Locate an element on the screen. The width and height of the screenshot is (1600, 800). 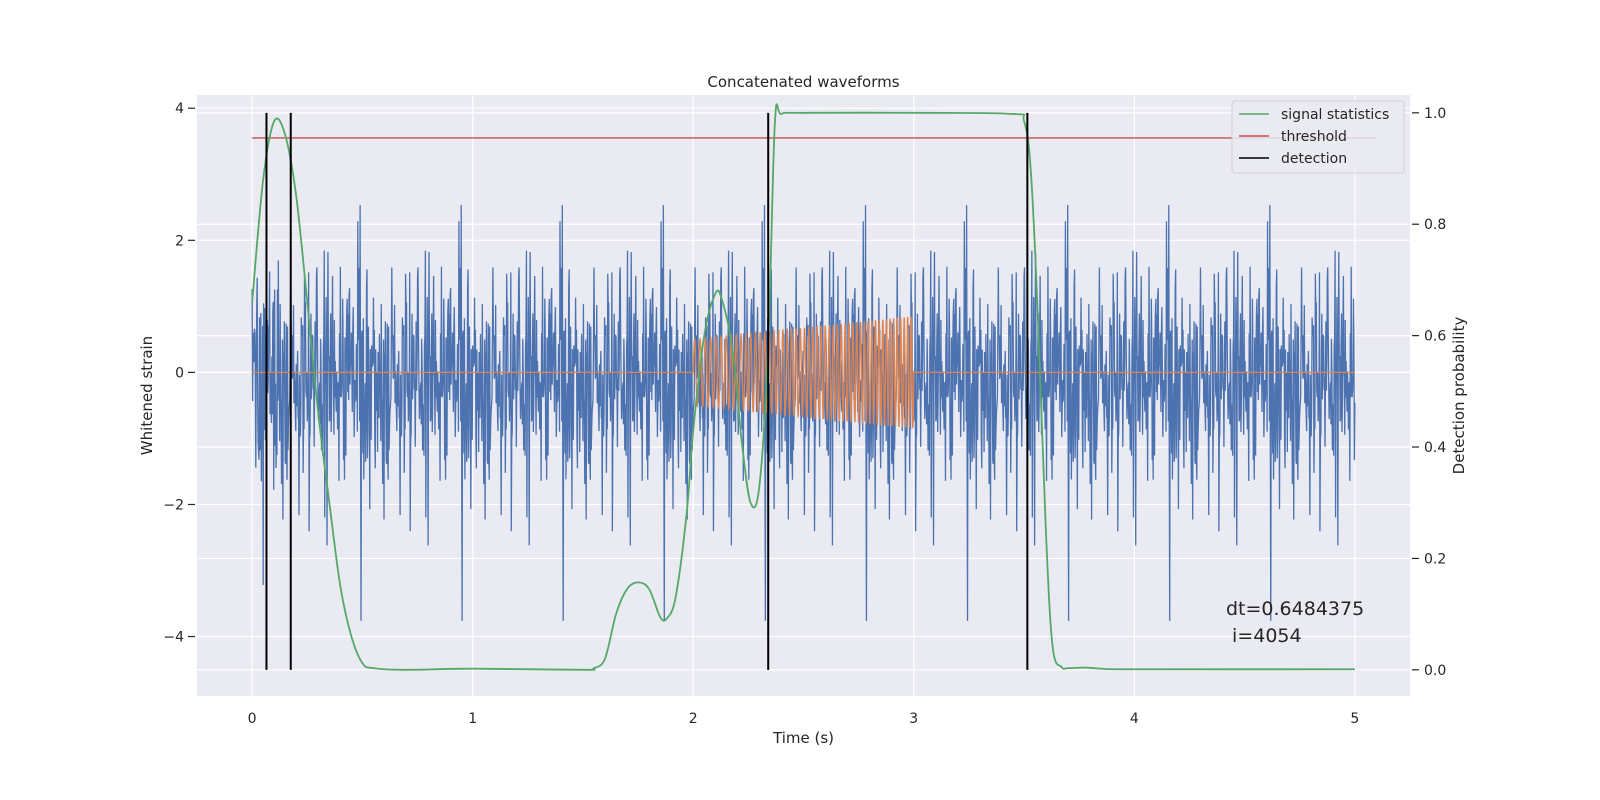
legend-label-detection: detection is located at coordinates (1314, 159).